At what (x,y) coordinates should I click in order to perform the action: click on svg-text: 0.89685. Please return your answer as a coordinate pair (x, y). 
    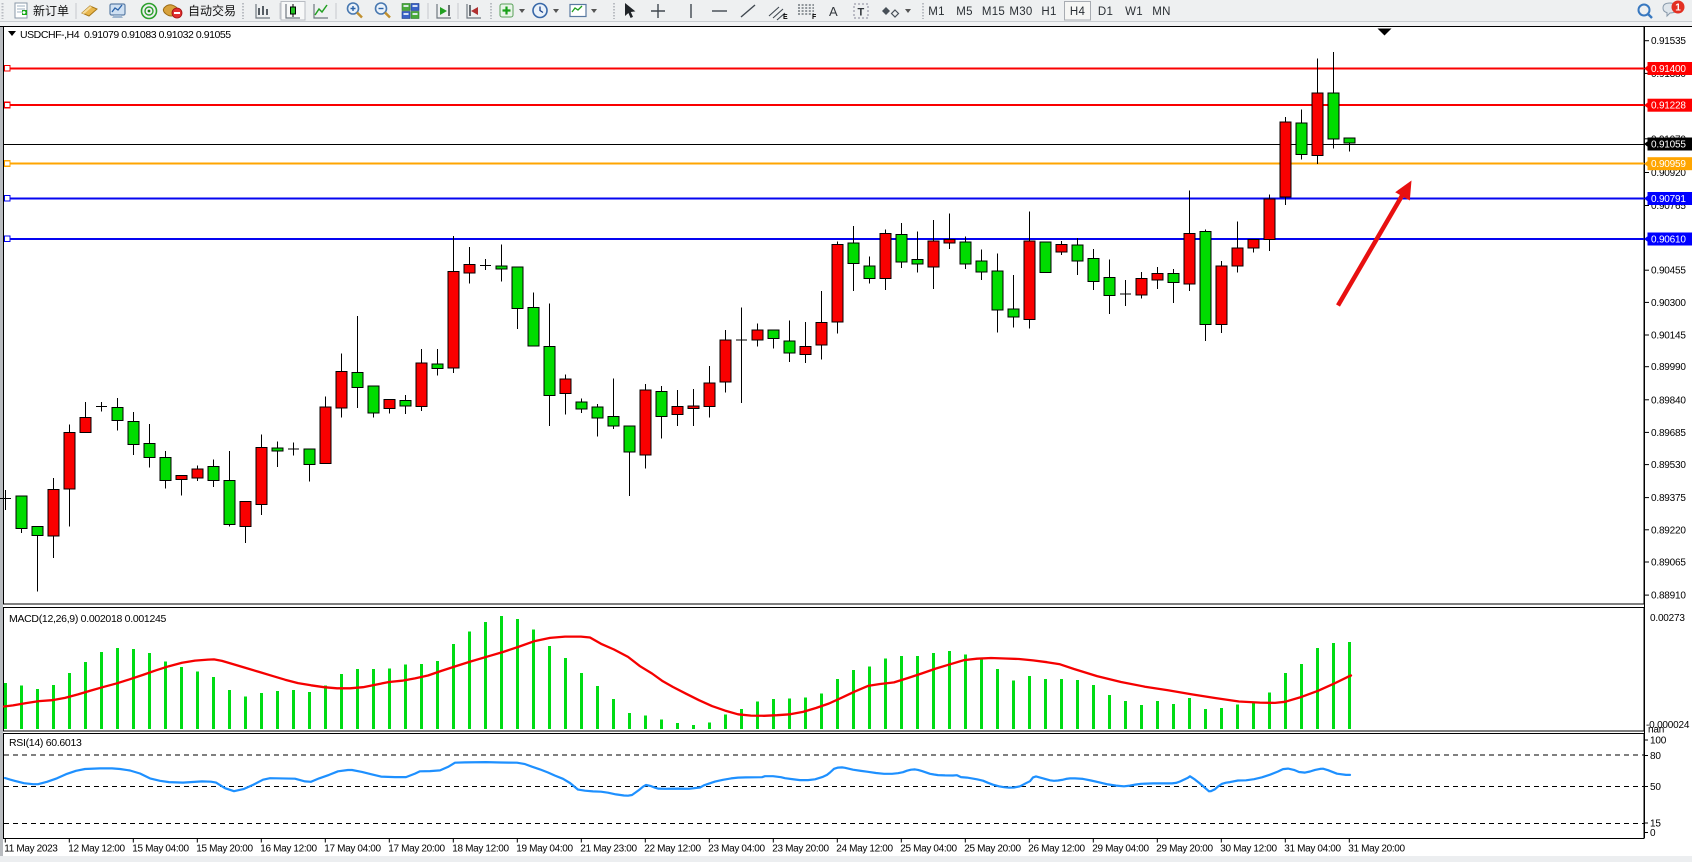
    Looking at the image, I should click on (1668, 433).